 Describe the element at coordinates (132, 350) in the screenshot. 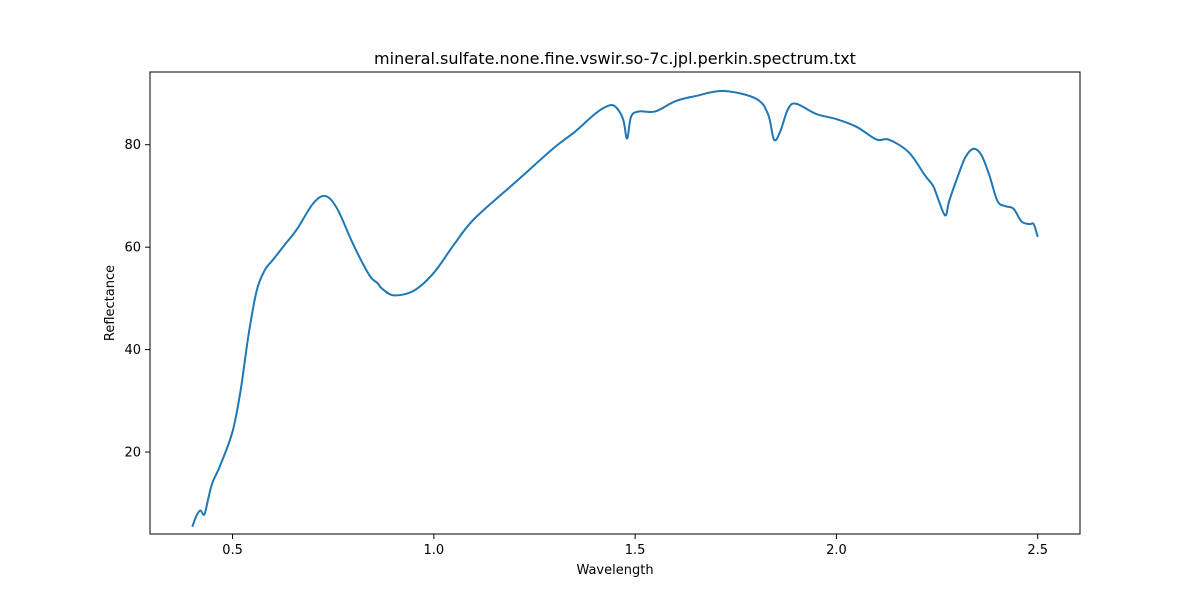

I see `y-tick-label: 40` at that location.